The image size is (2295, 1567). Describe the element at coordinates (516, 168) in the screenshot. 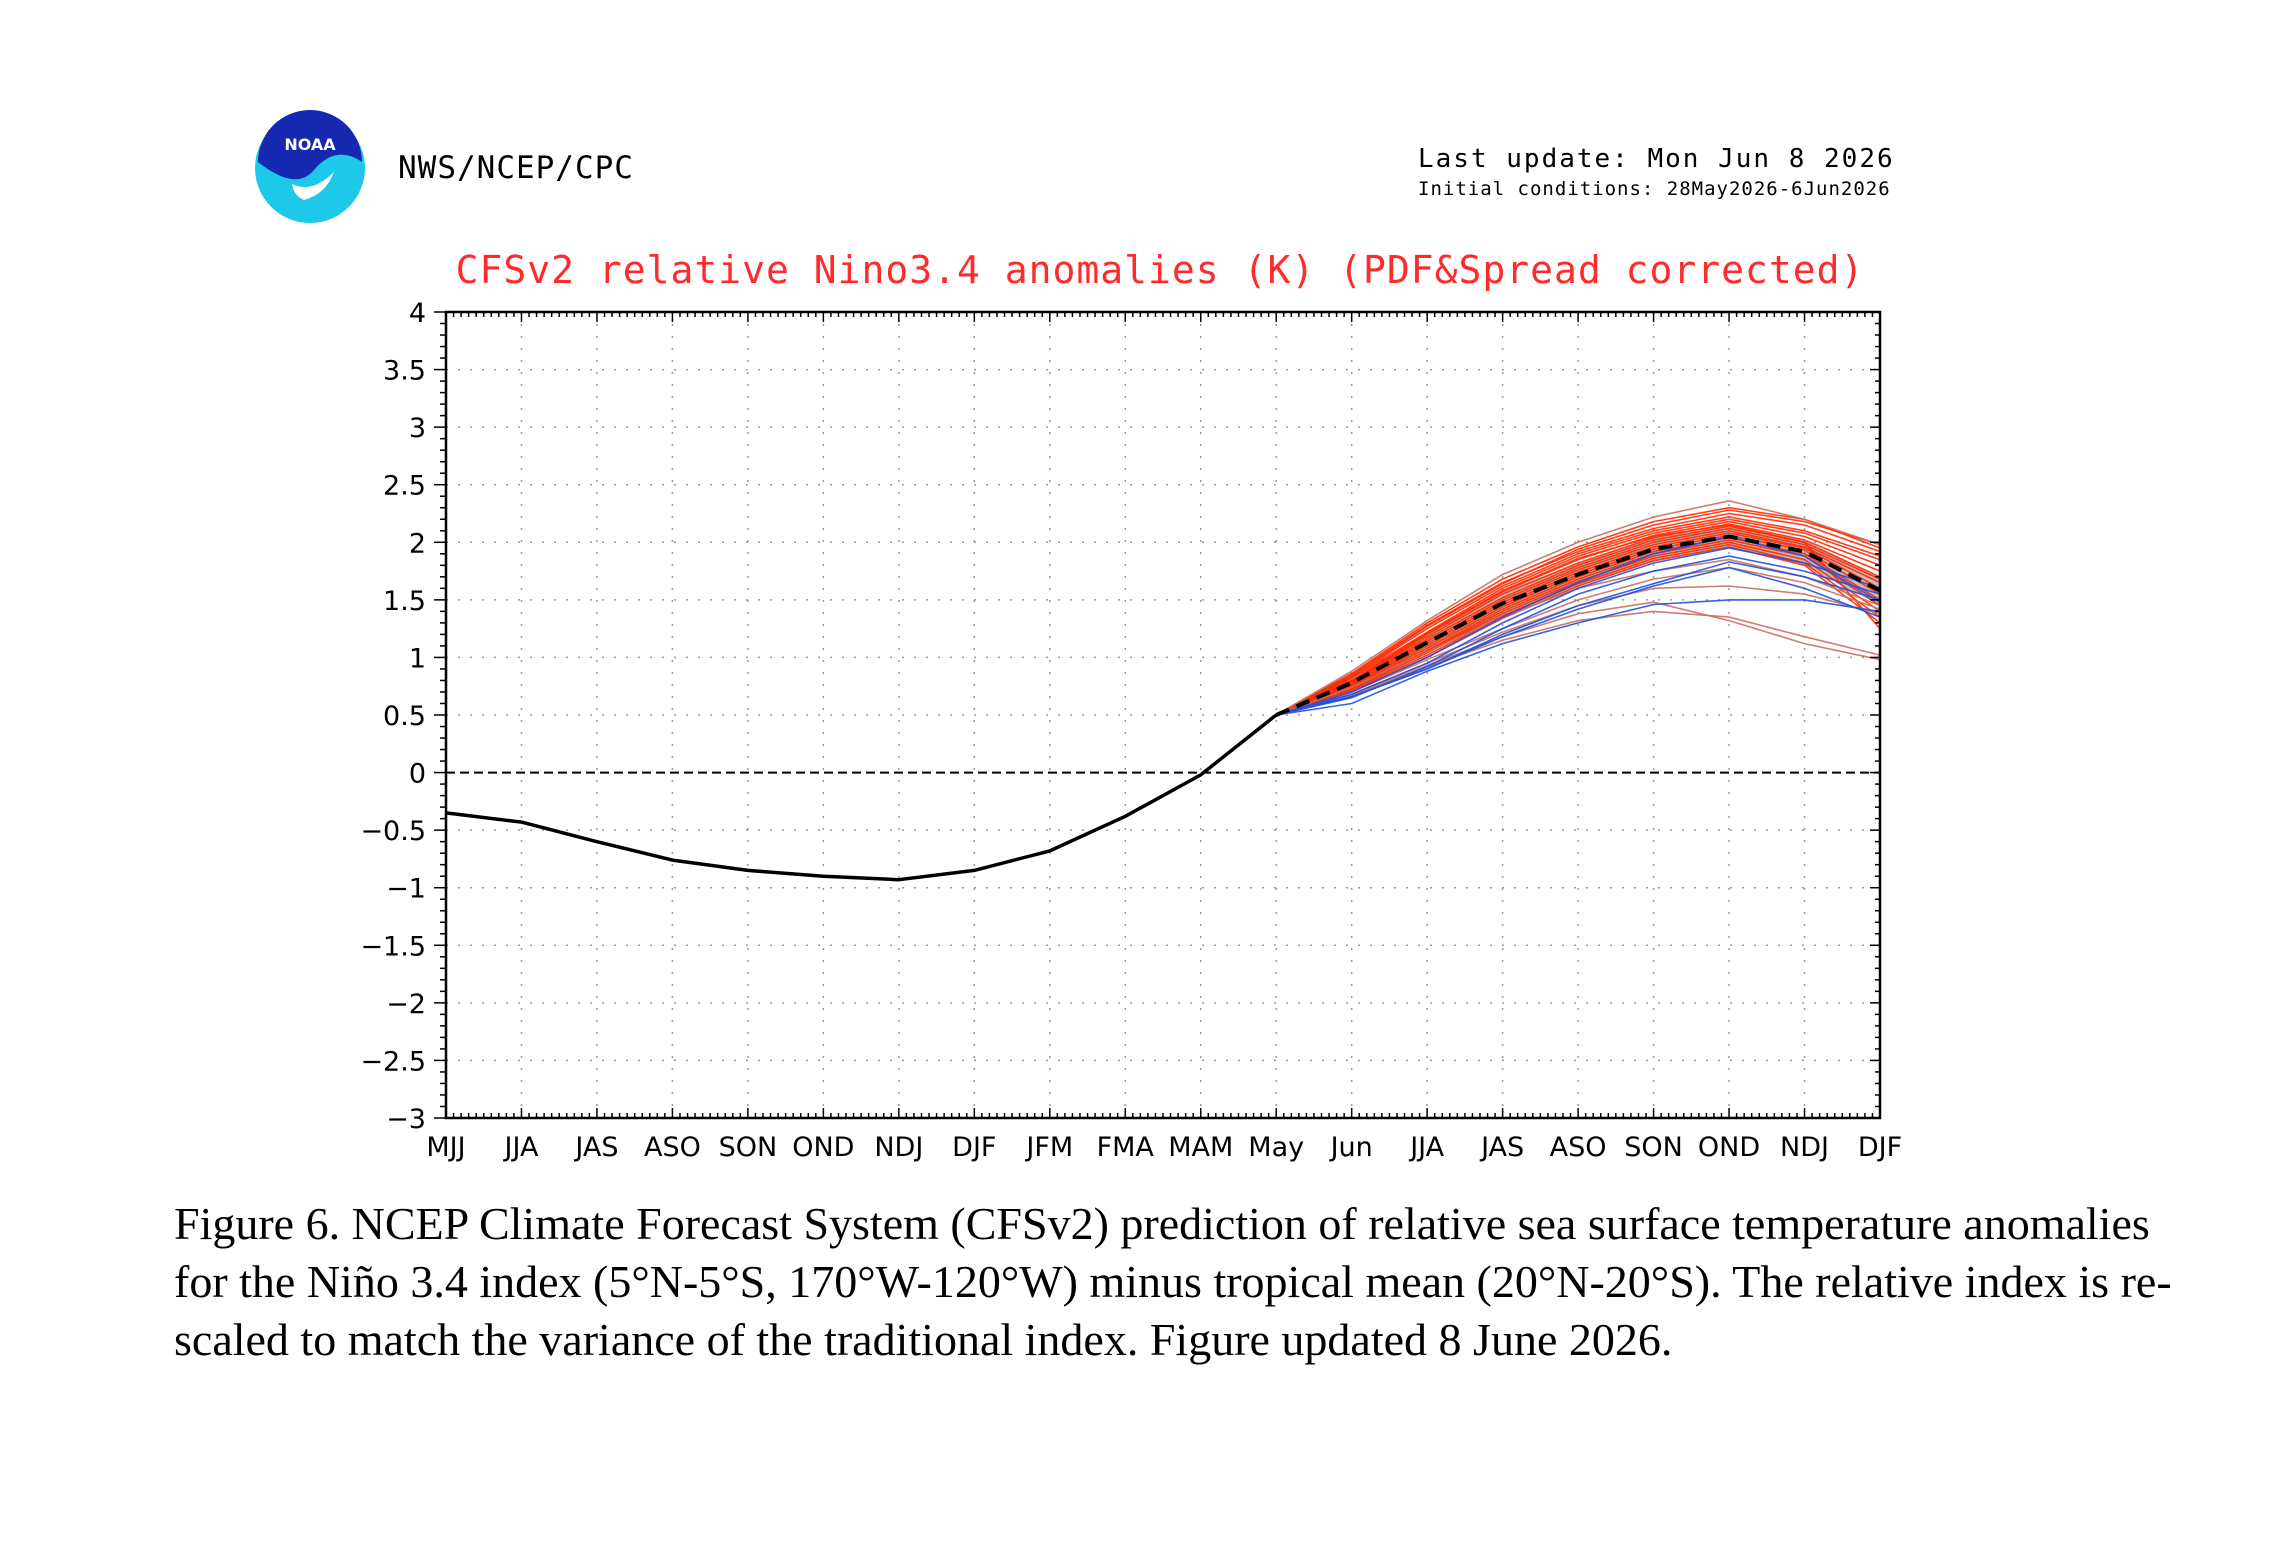

I see `org-label: NWS/NCEP/CPC` at that location.